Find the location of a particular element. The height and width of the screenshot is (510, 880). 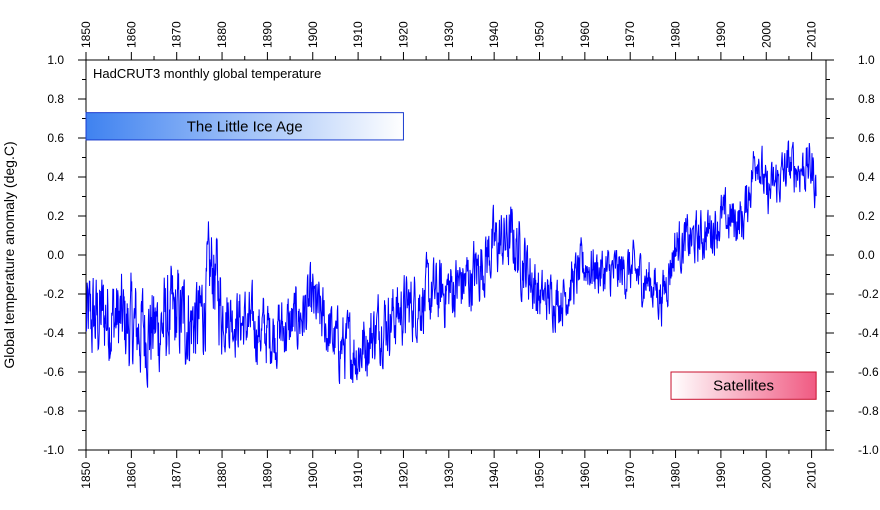

y-tick-label-left: 0.2 is located at coordinates (55, 216).